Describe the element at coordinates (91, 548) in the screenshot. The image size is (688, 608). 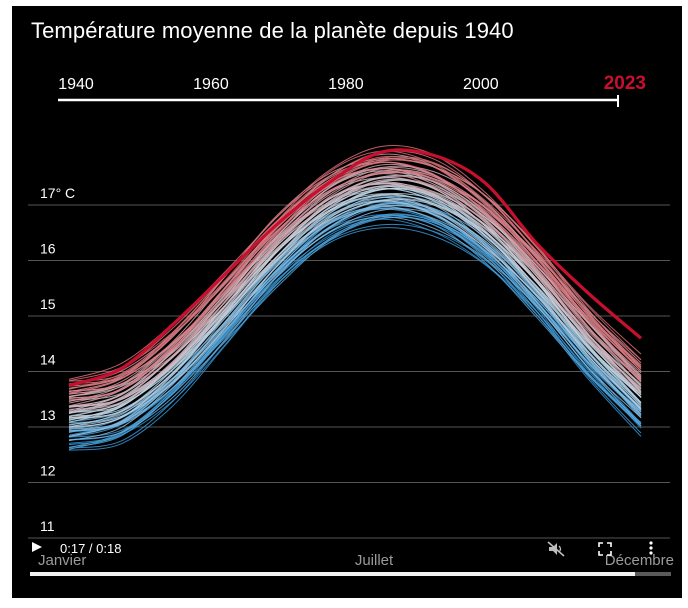
I see `video-time: 0:17 / 0:18` at that location.